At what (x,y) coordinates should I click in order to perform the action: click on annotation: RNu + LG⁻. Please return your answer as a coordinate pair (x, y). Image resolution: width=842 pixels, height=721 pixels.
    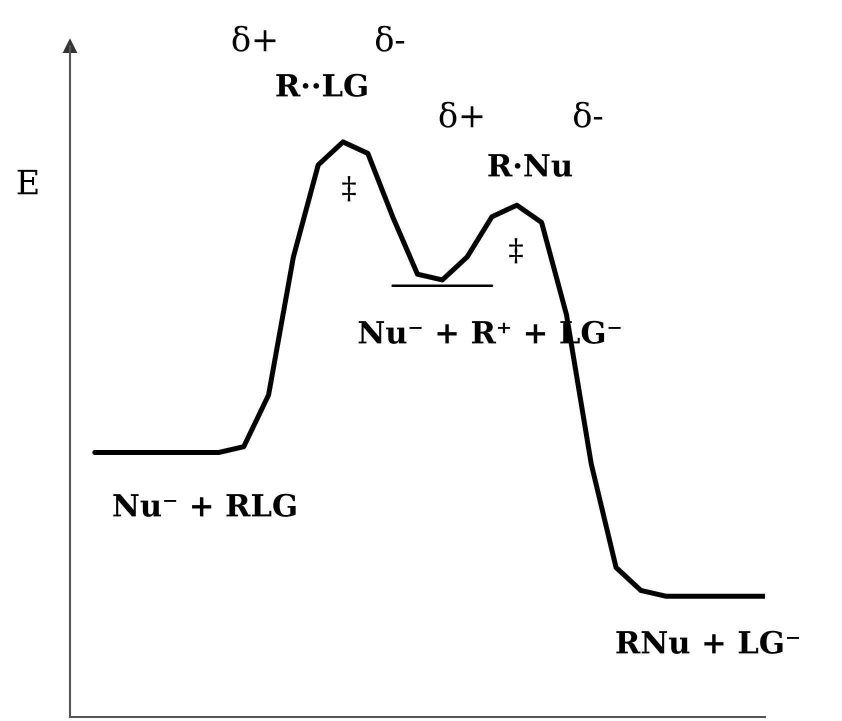
    Looking at the image, I should click on (708, 642).